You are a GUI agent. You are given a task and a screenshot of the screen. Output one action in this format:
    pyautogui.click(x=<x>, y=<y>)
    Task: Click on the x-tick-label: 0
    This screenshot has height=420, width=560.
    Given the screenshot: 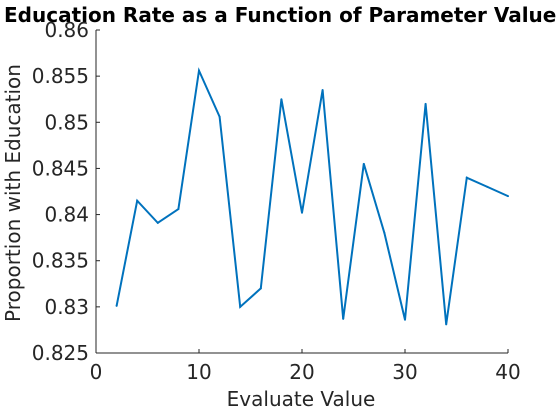 What is the action you would take?
    pyautogui.click(x=96, y=372)
    